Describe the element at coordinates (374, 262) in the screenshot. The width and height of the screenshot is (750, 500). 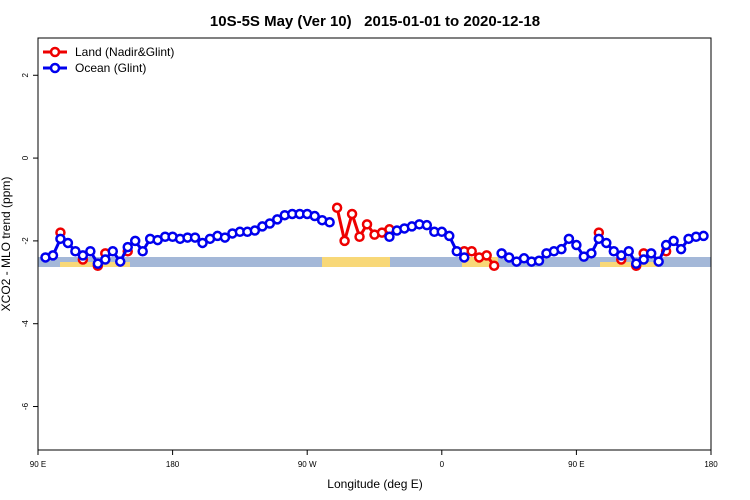
I see `map-strip` at that location.